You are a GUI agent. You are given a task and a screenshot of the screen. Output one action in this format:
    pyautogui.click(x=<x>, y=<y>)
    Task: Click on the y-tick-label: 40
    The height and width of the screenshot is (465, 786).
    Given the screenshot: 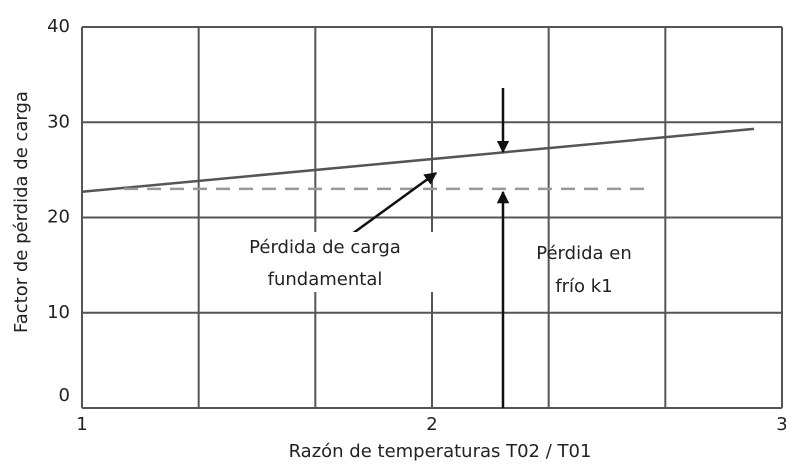 What is the action you would take?
    pyautogui.click(x=58, y=26)
    